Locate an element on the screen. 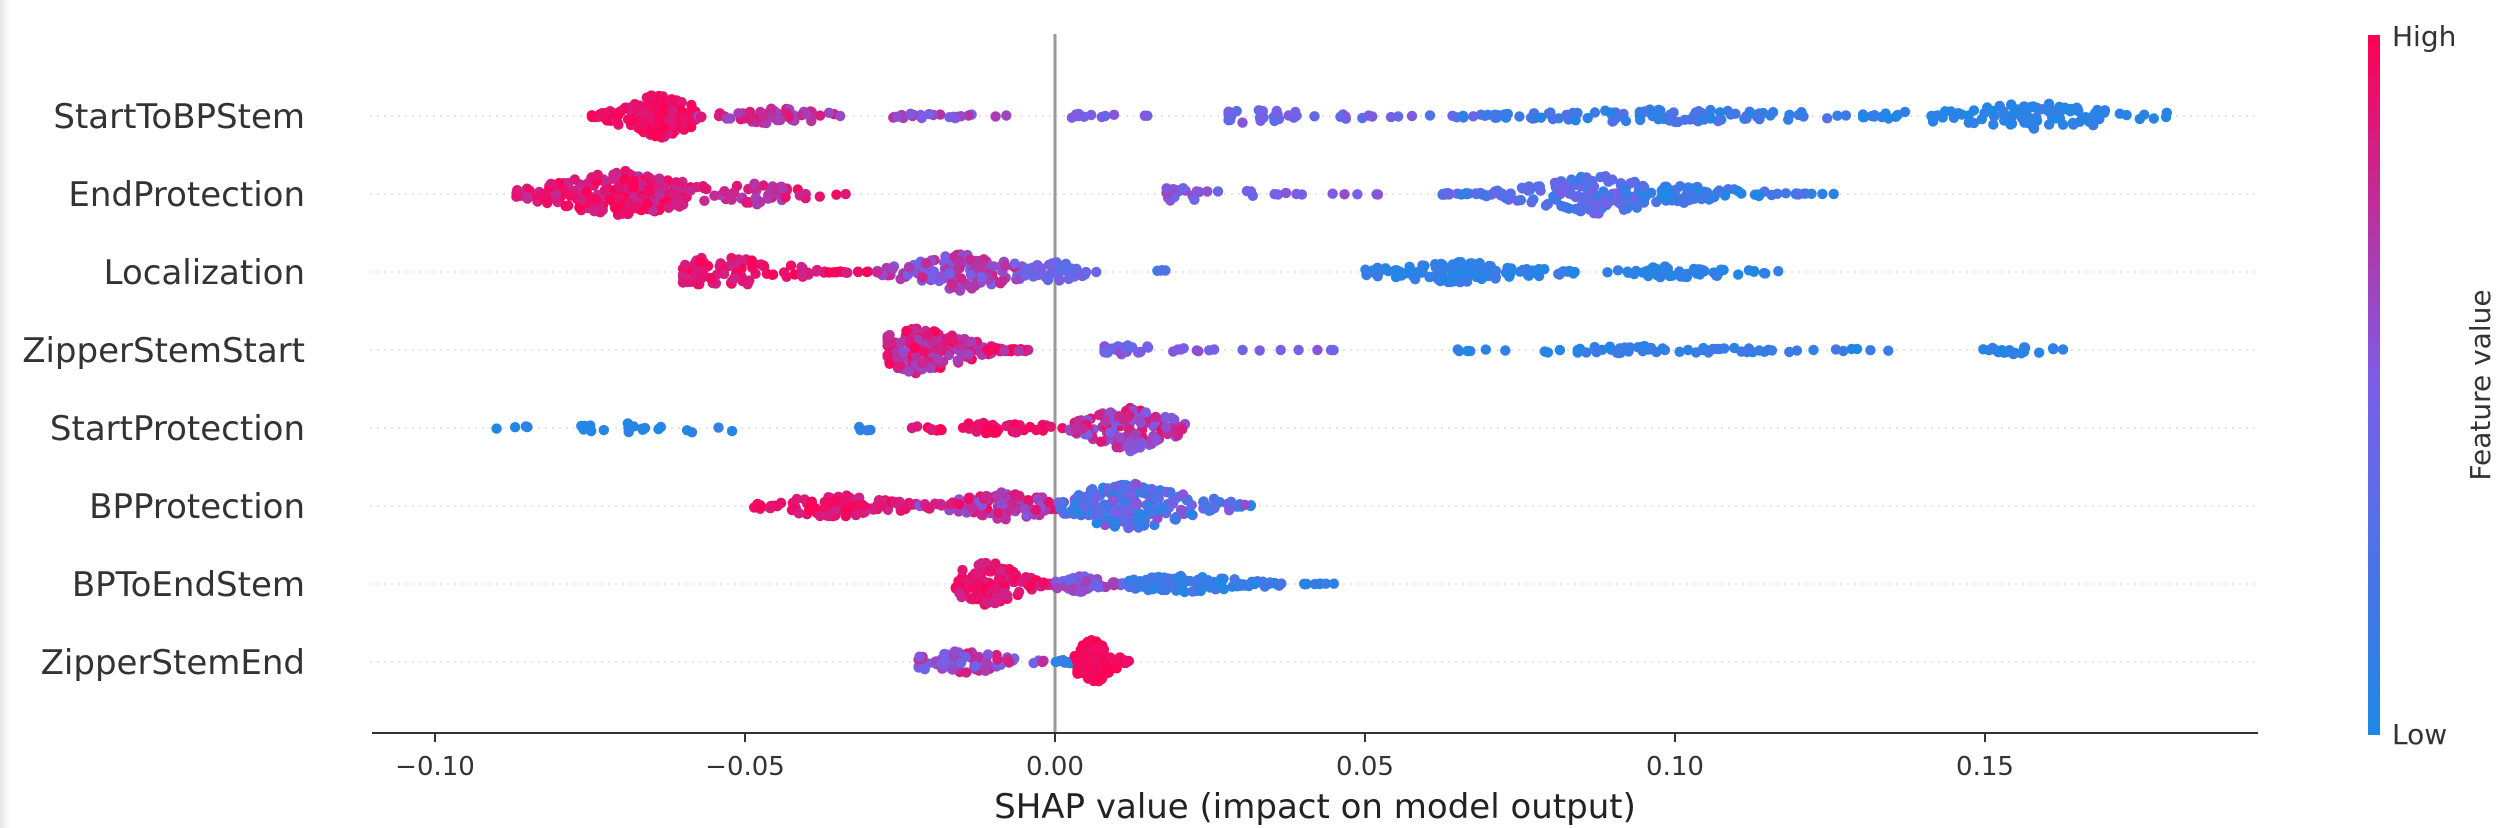 The height and width of the screenshot is (828, 2516). x-tick-label: −0.10 is located at coordinates (435, 767).